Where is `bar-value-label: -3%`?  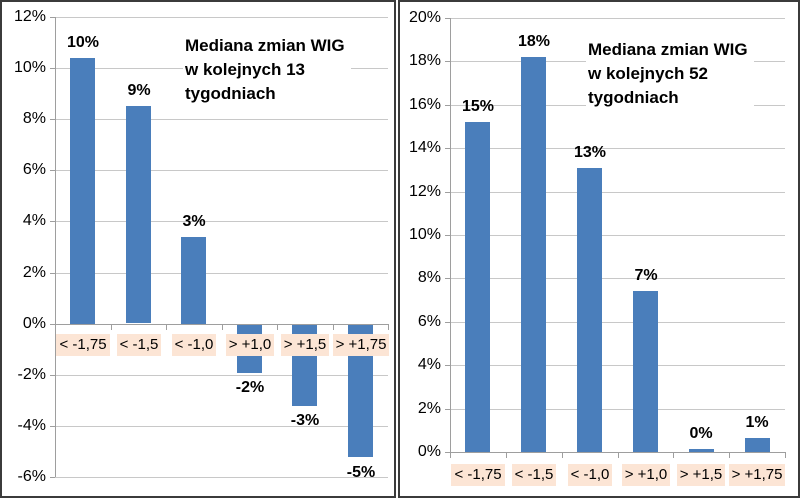
bar-value-label: -3% is located at coordinates (305, 420).